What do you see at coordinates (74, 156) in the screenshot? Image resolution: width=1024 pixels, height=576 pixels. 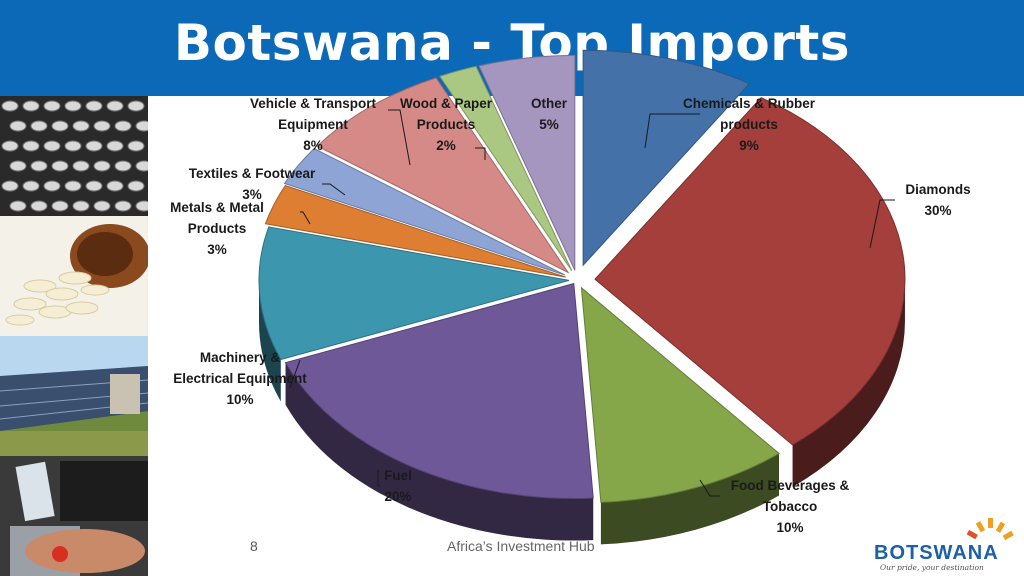 I see `bottles-photo` at bounding box center [74, 156].